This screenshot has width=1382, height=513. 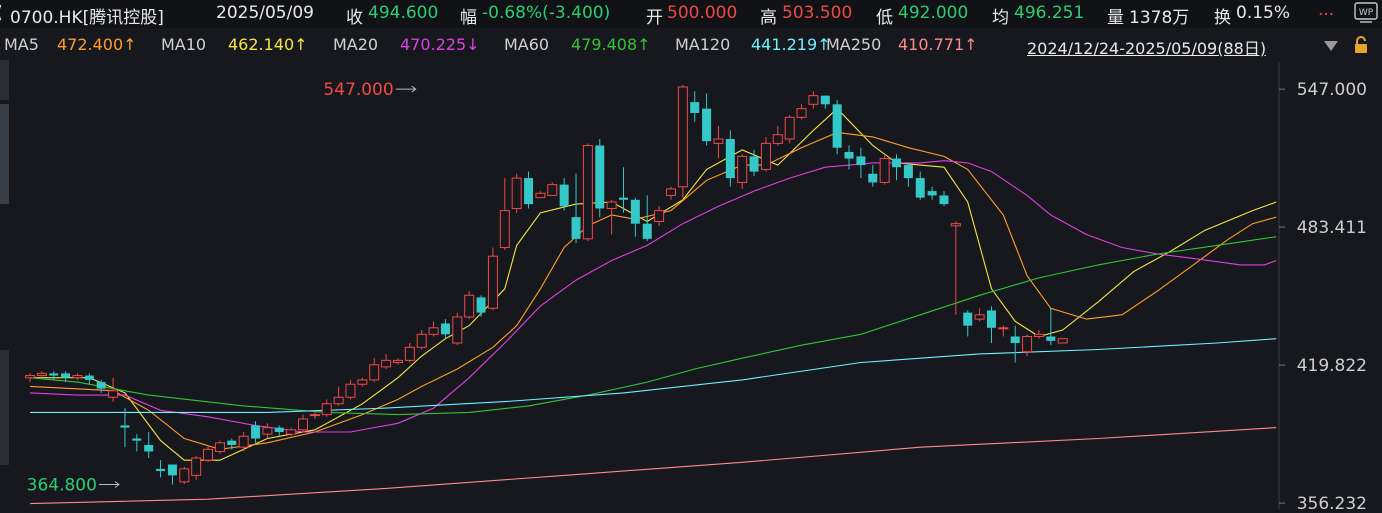 What do you see at coordinates (440, 44) in the screenshot?
I see `ma20-value: 470.225↓` at bounding box center [440, 44].